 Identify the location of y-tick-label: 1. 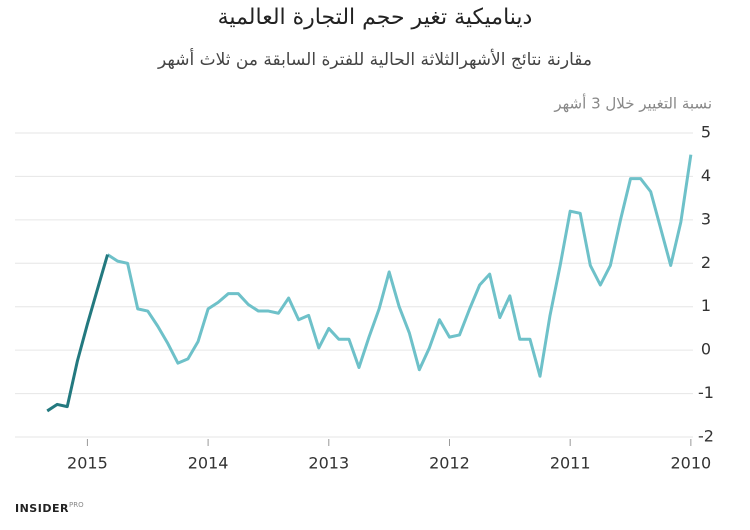
(706, 305).